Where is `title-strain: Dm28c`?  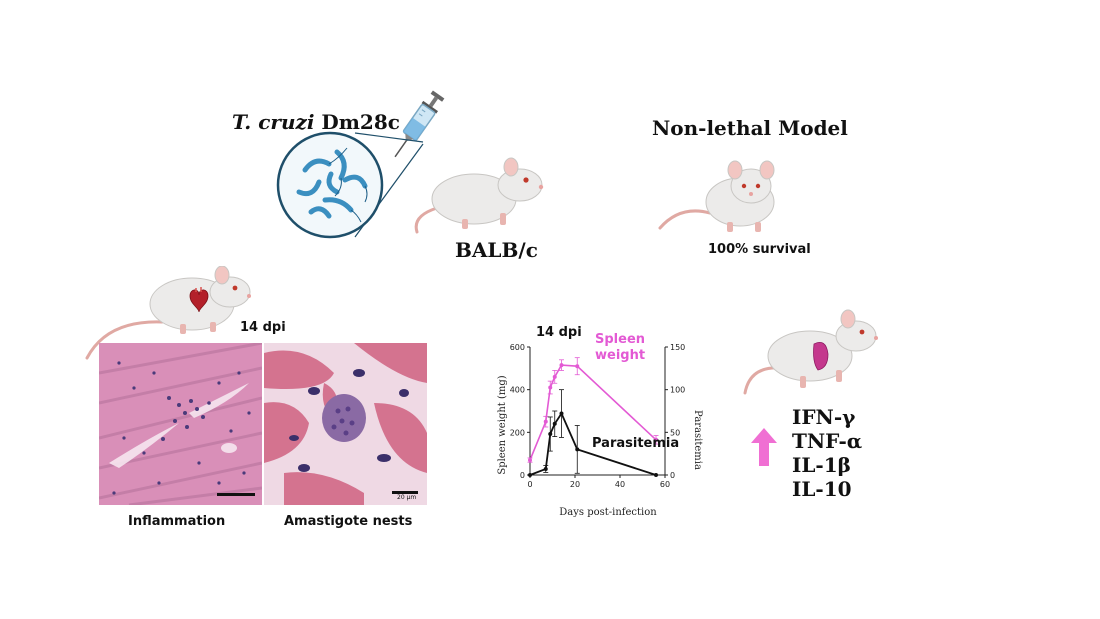 title-strain: Dm28c is located at coordinates (360, 122).